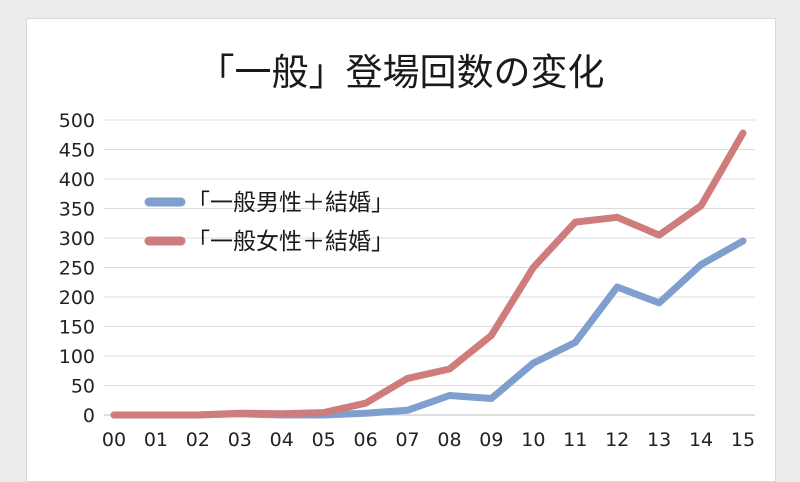 This screenshot has width=800, height=482. What do you see at coordinates (324, 440) in the screenshot?
I see `x-tick-label: 05` at bounding box center [324, 440].